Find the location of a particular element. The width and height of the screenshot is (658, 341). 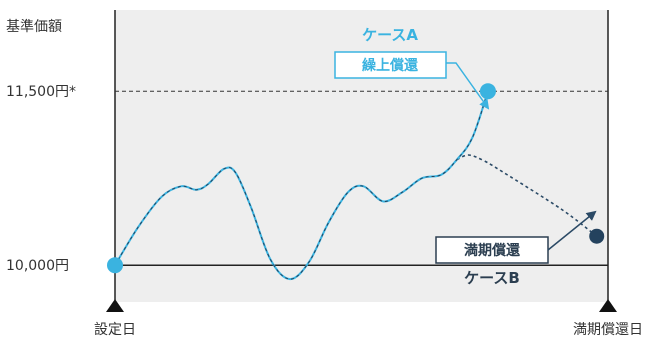

case-b-label: 満期償還 is located at coordinates (492, 250).